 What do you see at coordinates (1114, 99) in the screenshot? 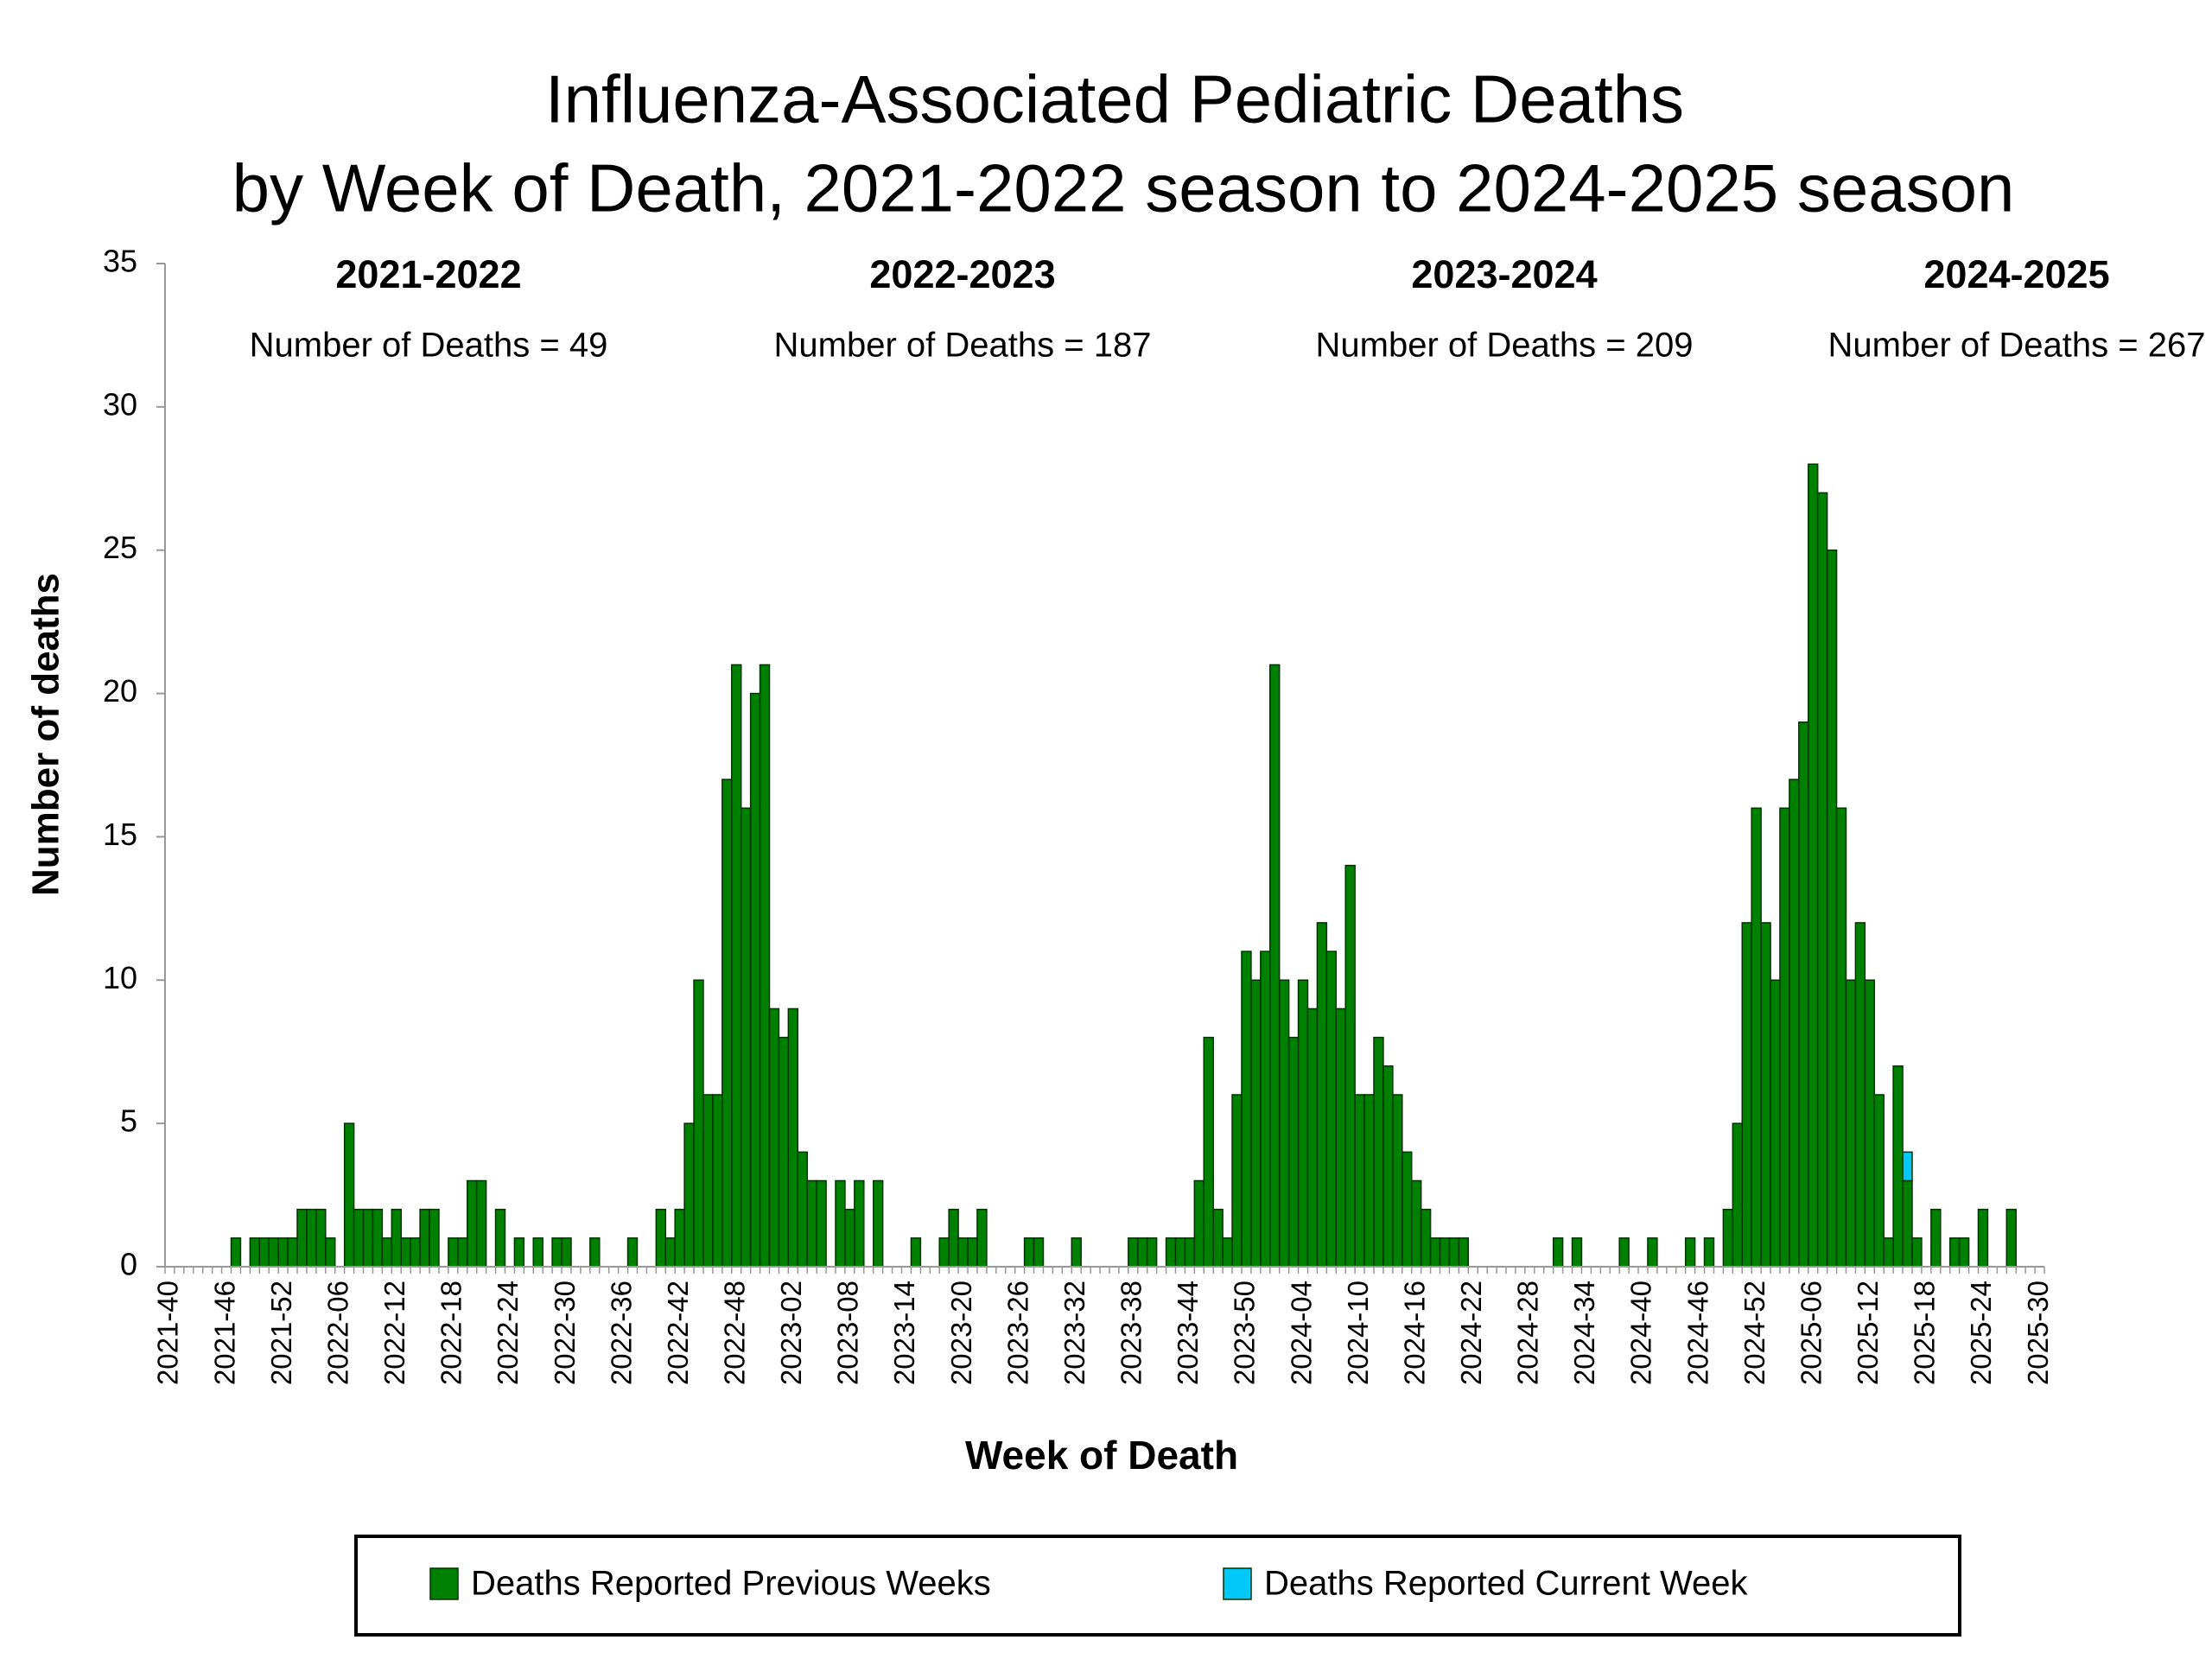
I see `chart-title: Influenza-Associated Pediatric Deaths` at bounding box center [1114, 99].